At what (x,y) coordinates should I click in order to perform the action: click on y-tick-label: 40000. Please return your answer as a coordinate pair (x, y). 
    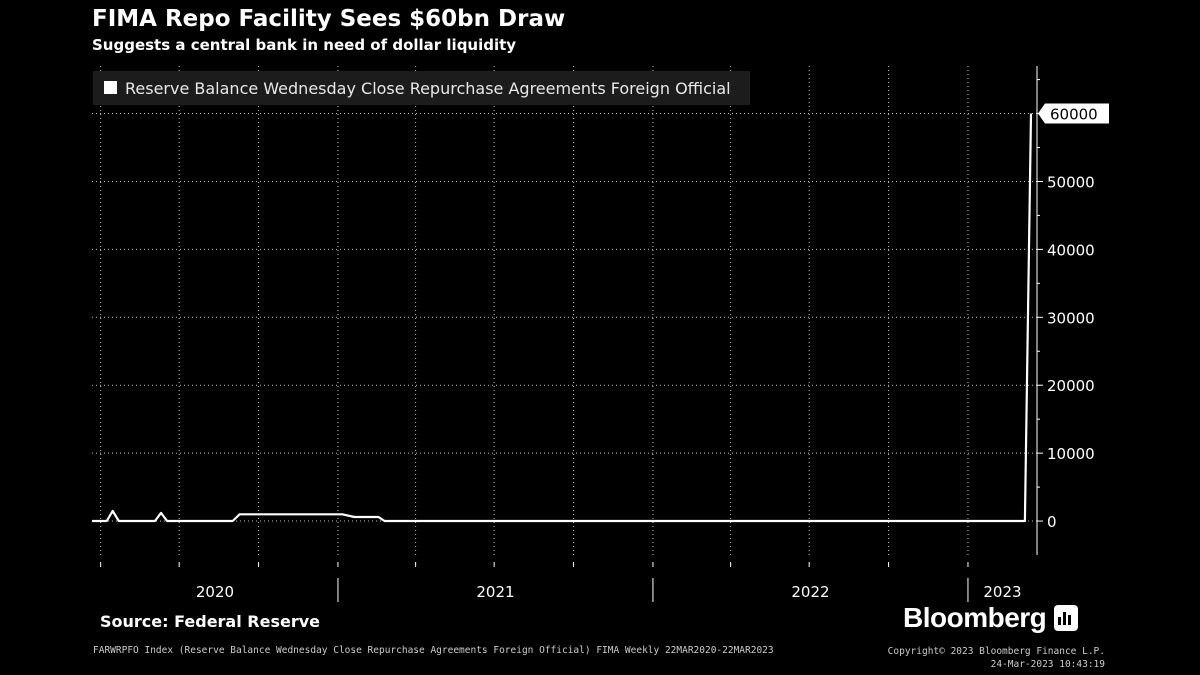
    Looking at the image, I should click on (1071, 250).